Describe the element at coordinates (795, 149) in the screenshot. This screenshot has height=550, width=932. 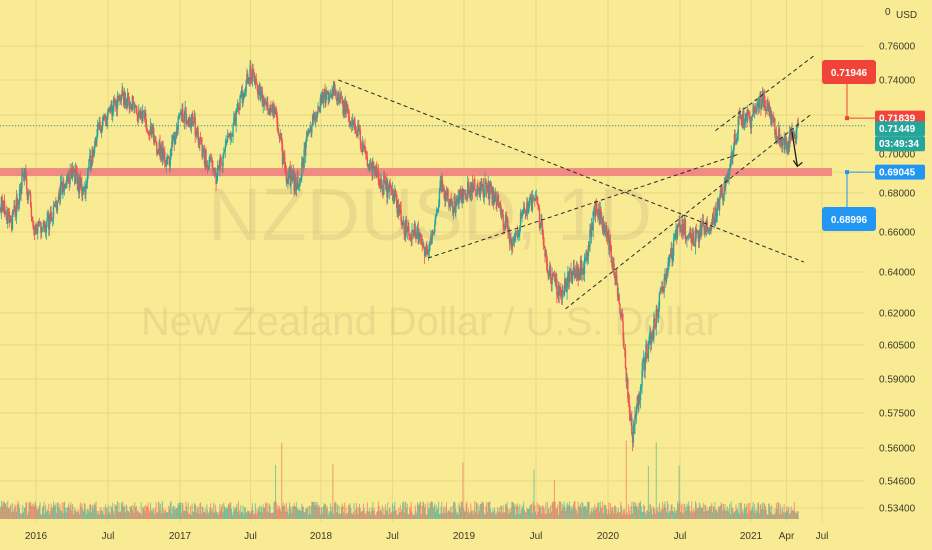
I see `projection-arrow-line` at that location.